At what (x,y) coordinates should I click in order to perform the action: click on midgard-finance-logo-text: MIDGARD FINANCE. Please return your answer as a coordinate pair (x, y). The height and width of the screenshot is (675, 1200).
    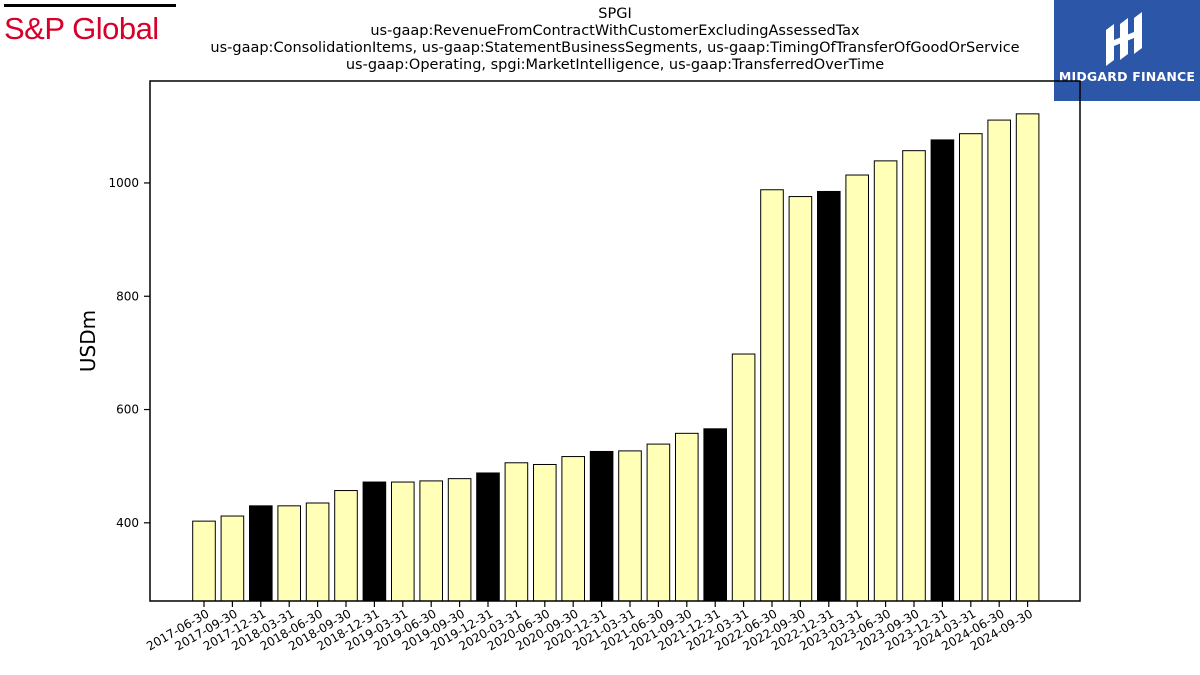
    Looking at the image, I should click on (1127, 76).